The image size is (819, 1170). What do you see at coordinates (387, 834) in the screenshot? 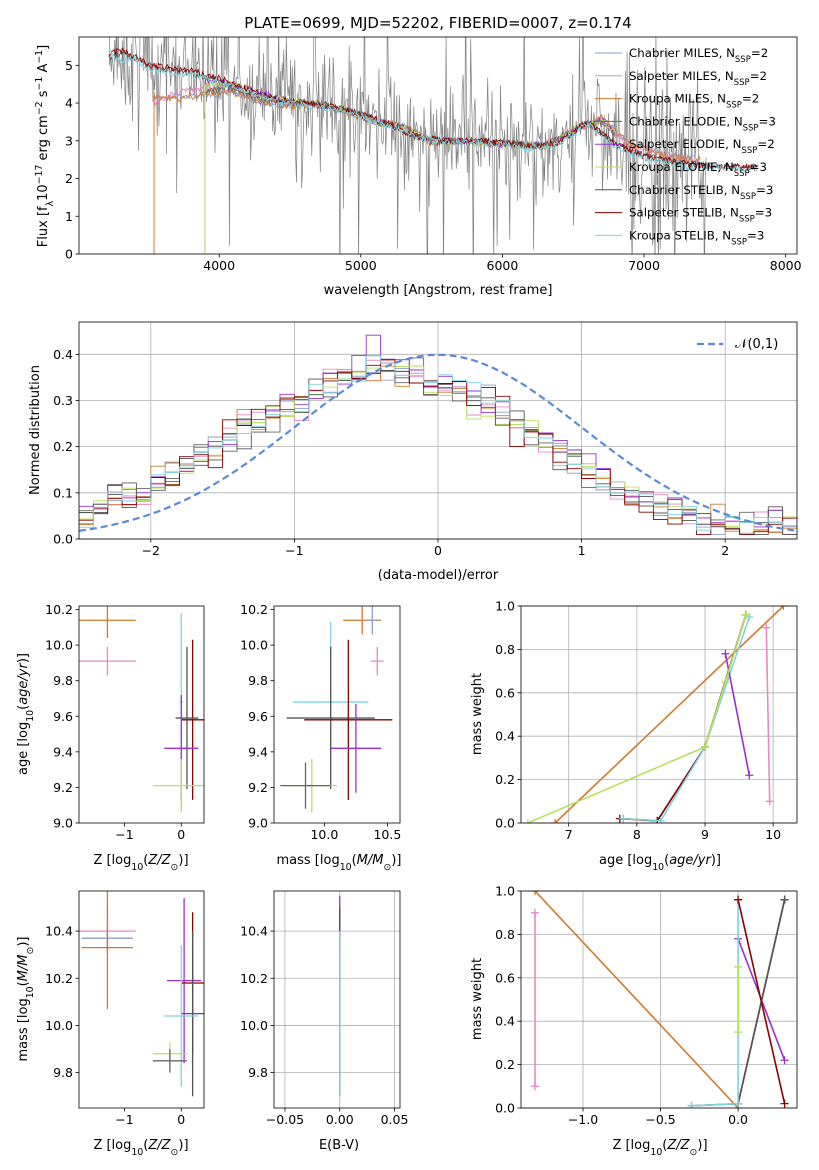
I see `x-tick-label: 10.5` at bounding box center [387, 834].